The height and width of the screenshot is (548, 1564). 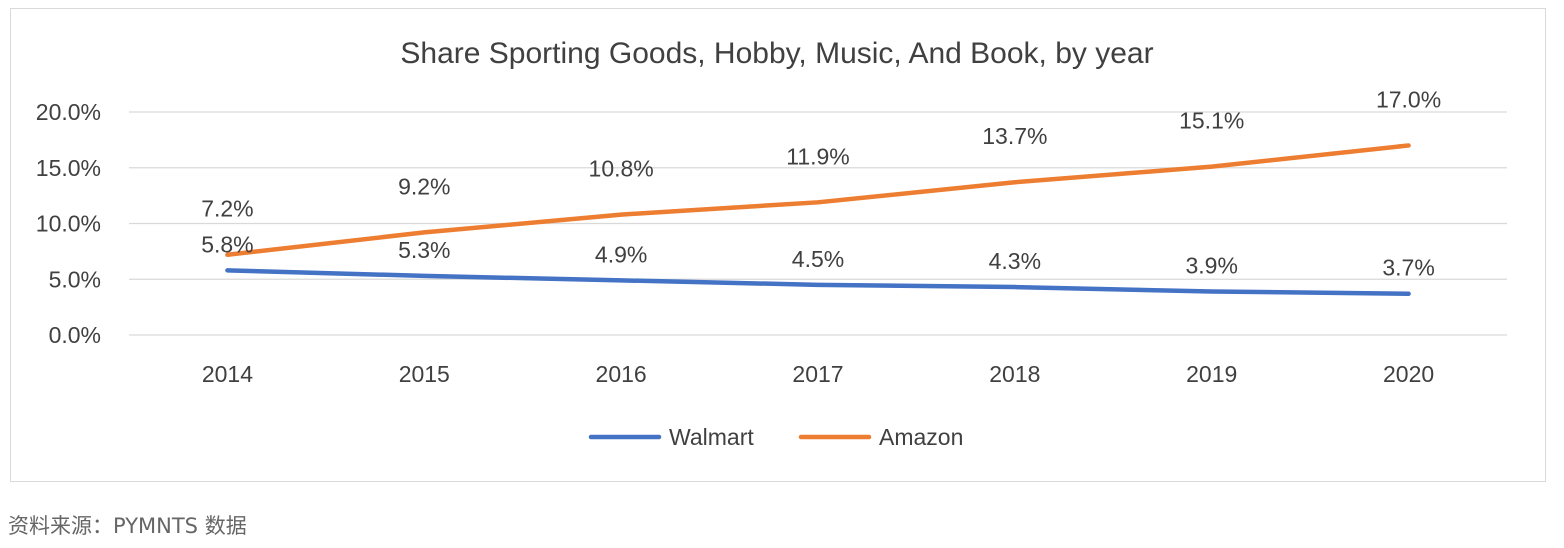 What do you see at coordinates (621, 169) in the screenshot?
I see `data-label: 10.8%` at bounding box center [621, 169].